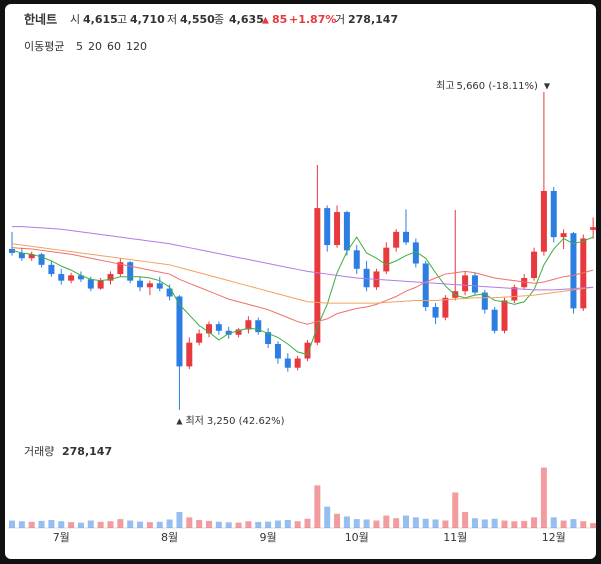 The width and height of the screenshot is (601, 564). What do you see at coordinates (246, 421) in the screenshot?
I see `min-value: 3,250 (42.62%)` at bounding box center [246, 421].